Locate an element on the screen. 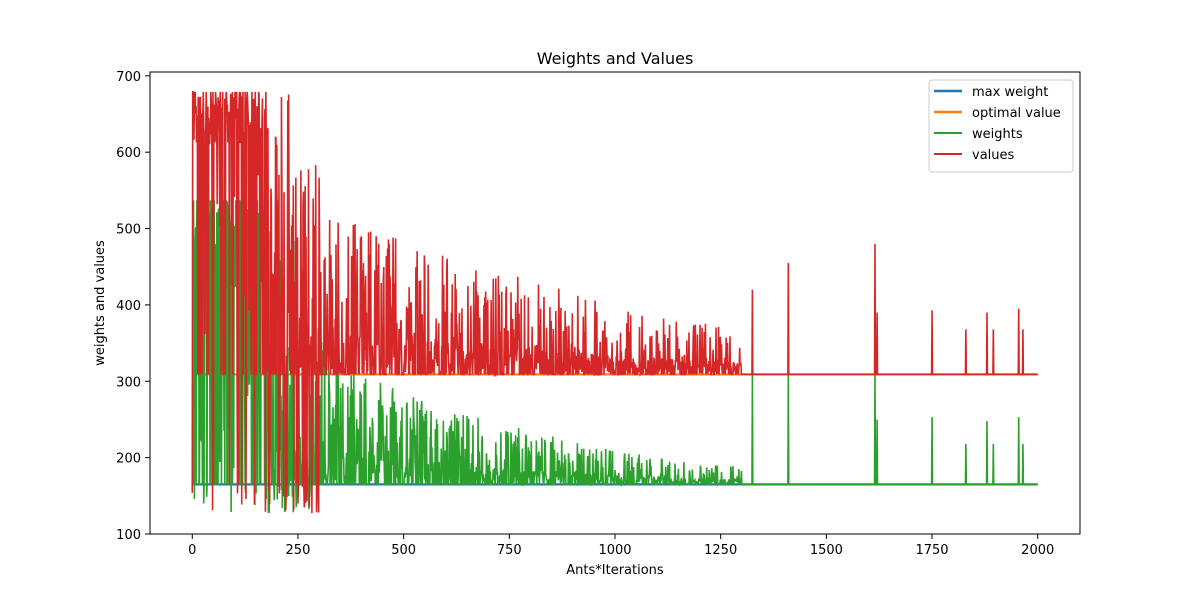  y-tick-label: 300 is located at coordinates (128, 382).